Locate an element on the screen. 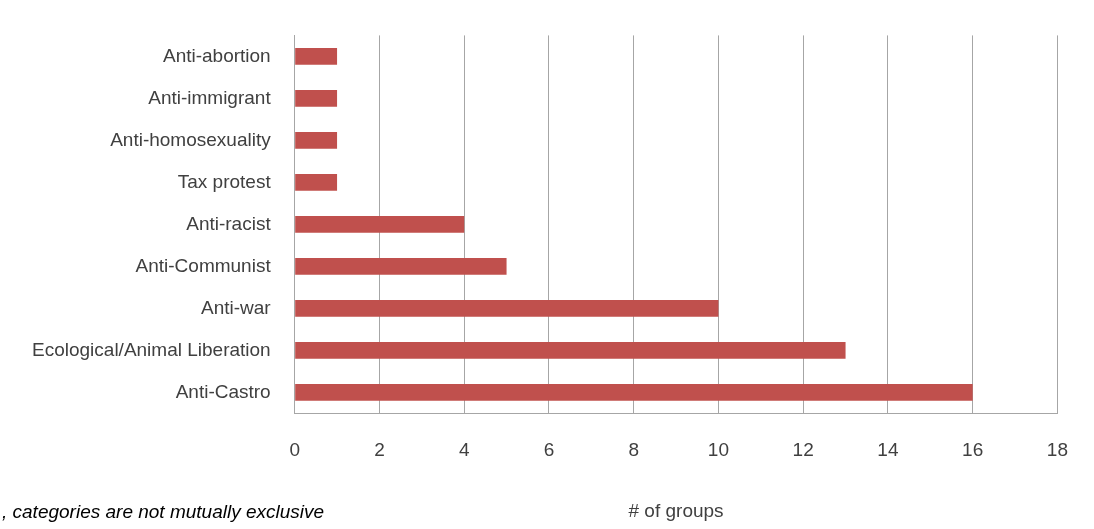  x-tick-label: 2 is located at coordinates (379, 450).